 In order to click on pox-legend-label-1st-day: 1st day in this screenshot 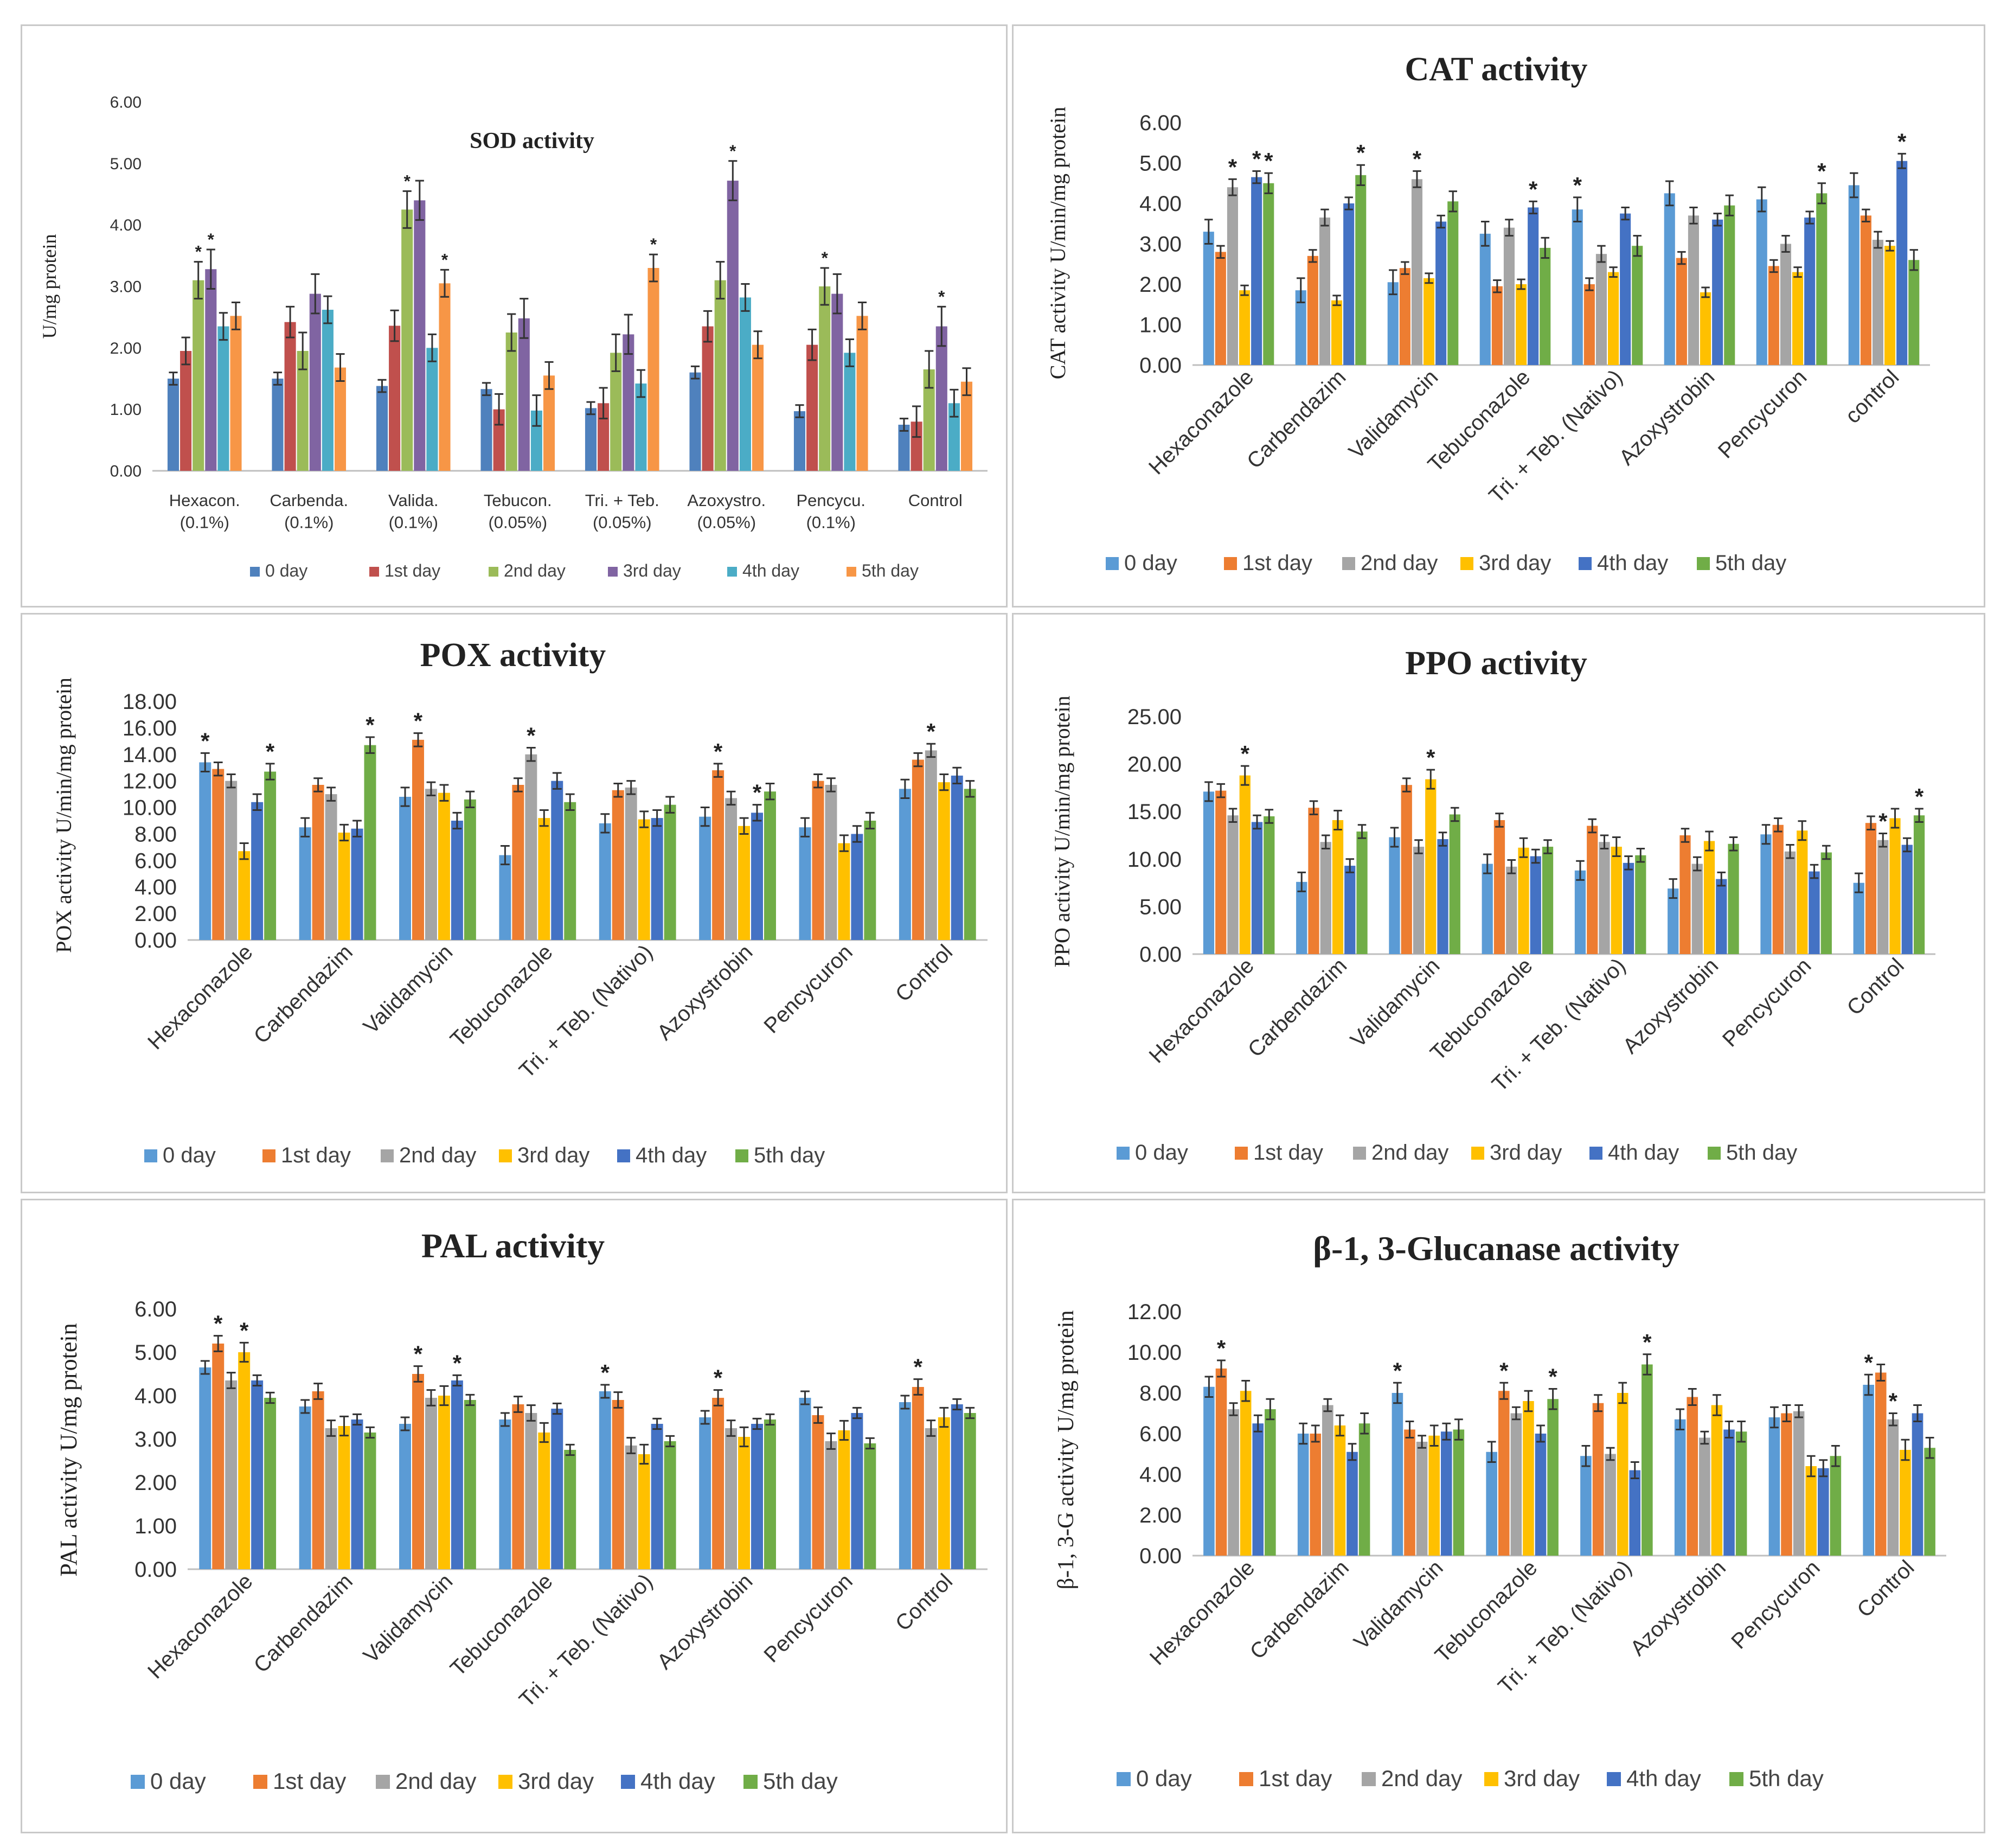, I will do `click(316, 1155)`.